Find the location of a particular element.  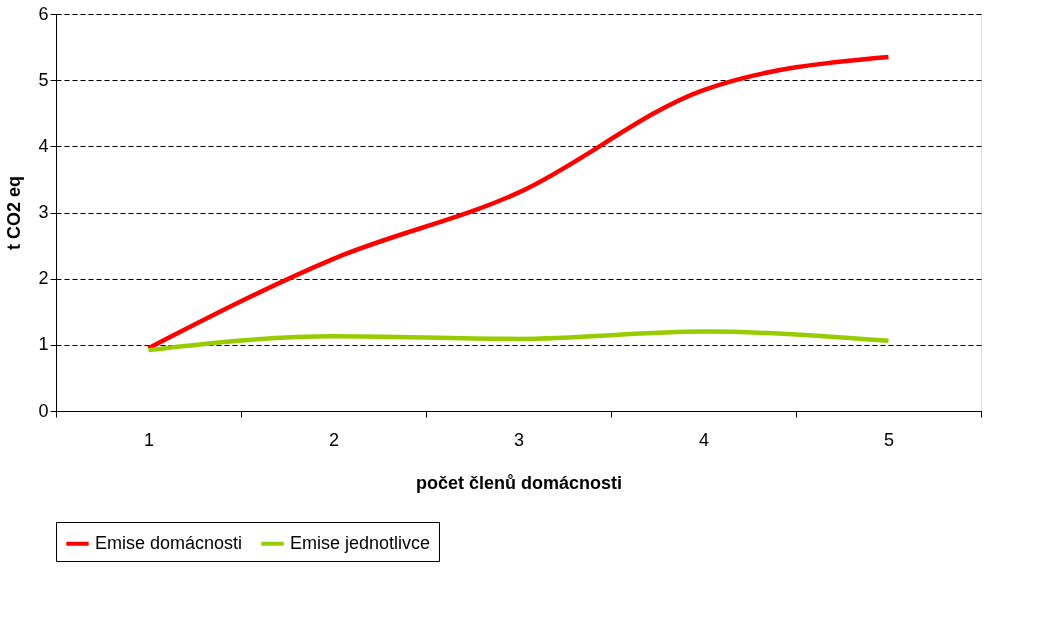

x-tick-label: 4 is located at coordinates (704, 439).